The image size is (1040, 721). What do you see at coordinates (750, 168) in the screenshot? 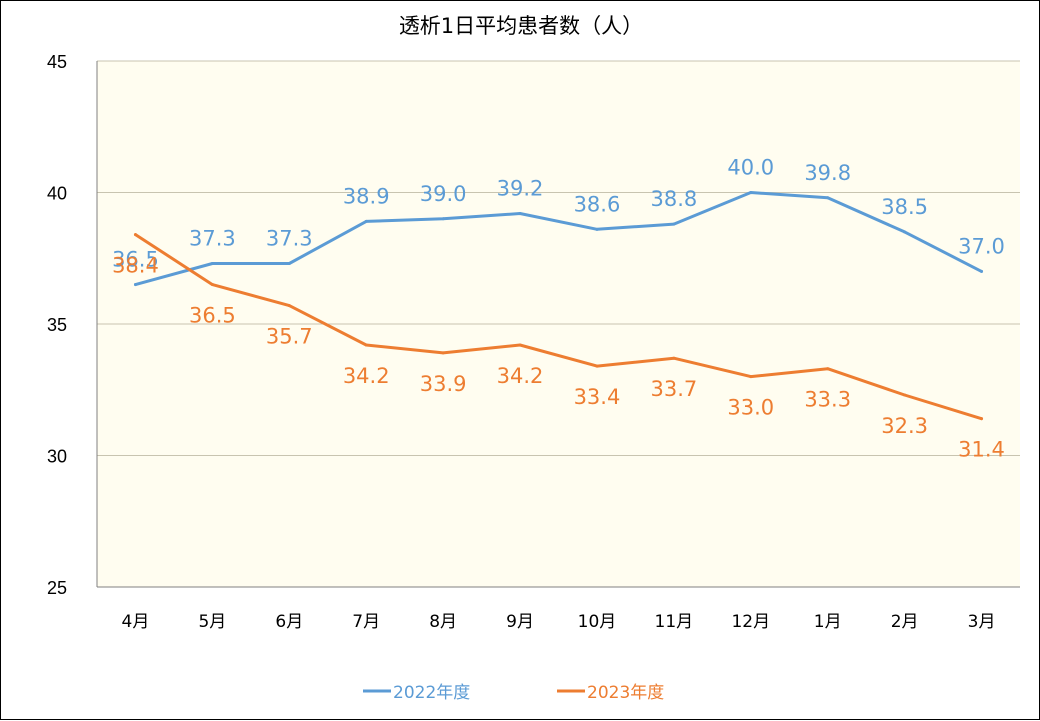
I see `data-label: 40.0` at bounding box center [750, 168].